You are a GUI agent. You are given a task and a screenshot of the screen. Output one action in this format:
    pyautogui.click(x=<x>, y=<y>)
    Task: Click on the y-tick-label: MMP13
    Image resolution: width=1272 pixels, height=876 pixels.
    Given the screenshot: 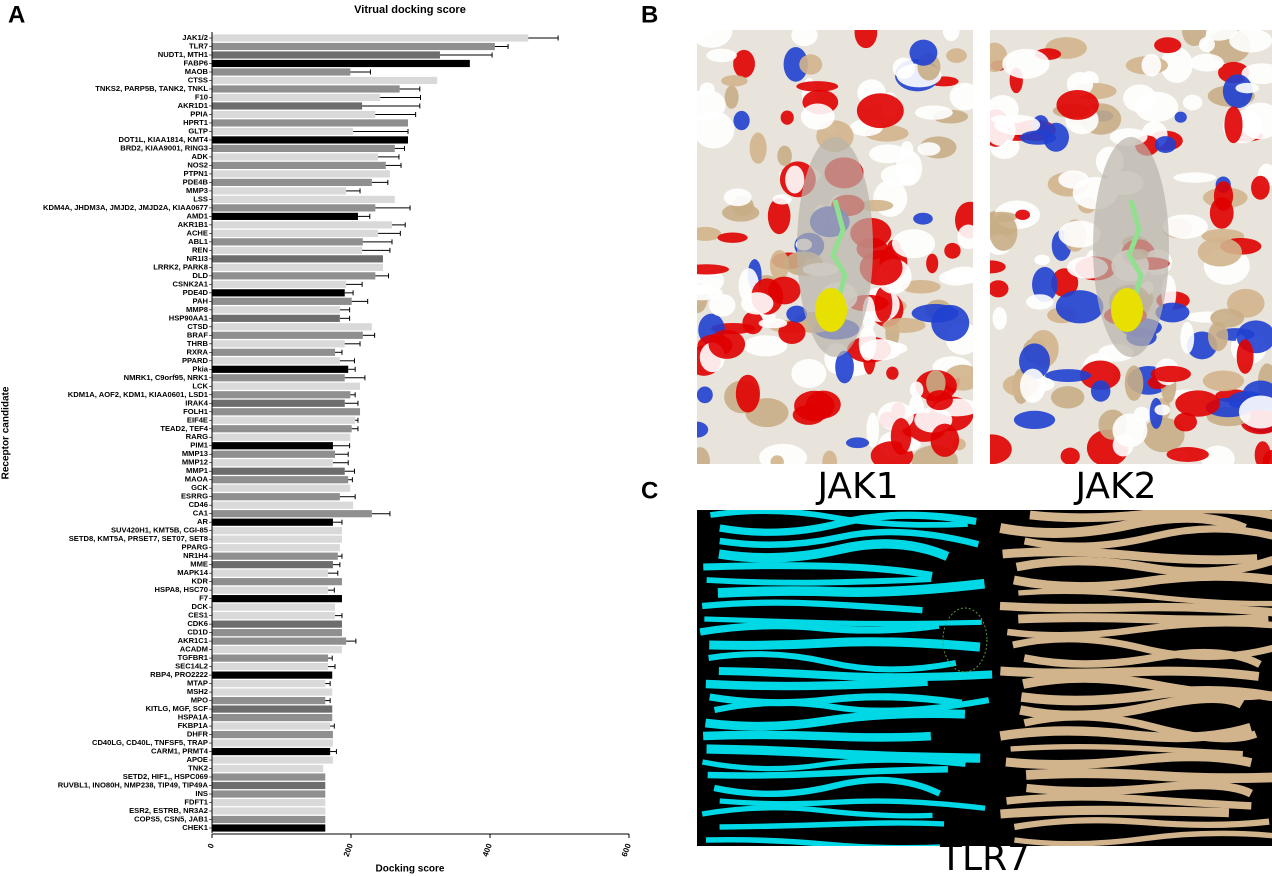 What is the action you would take?
    pyautogui.click(x=195, y=453)
    